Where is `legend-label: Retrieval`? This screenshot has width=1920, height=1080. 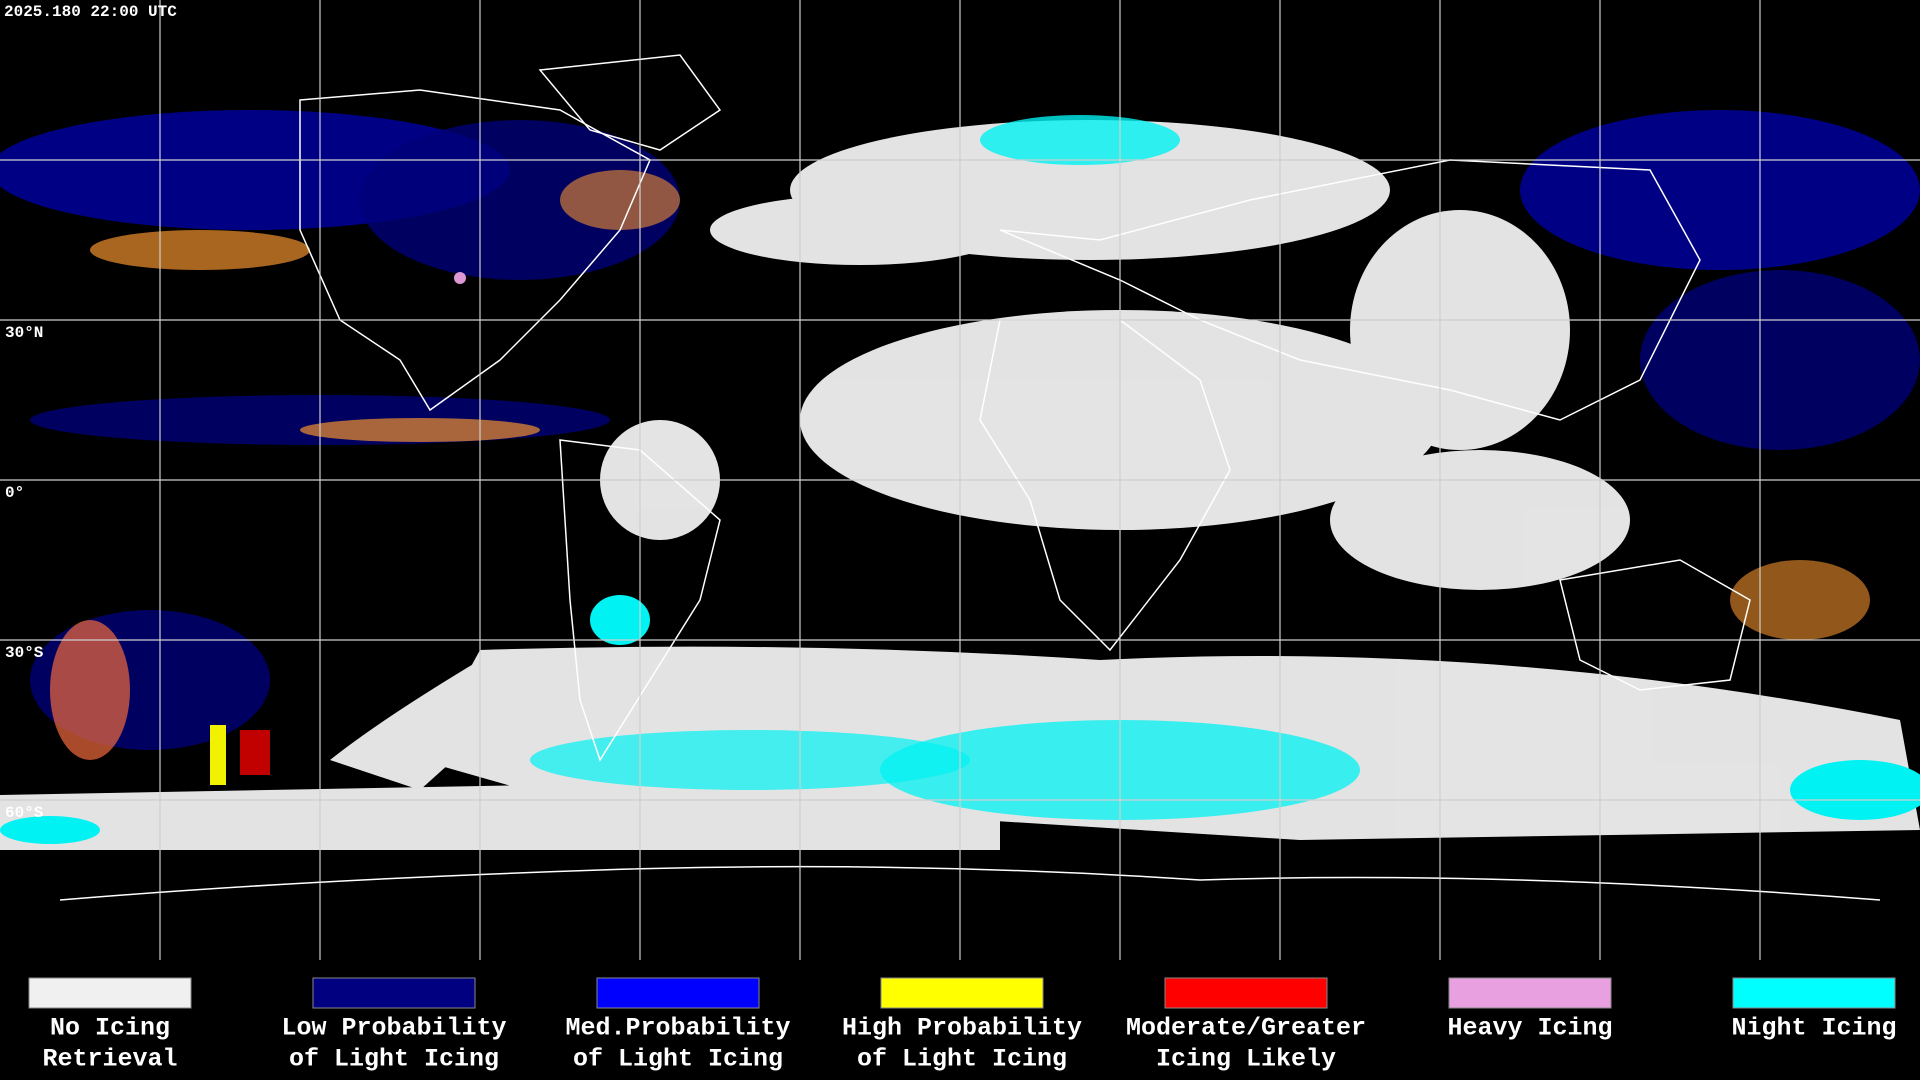 legend-label: Retrieval is located at coordinates (109, 1059).